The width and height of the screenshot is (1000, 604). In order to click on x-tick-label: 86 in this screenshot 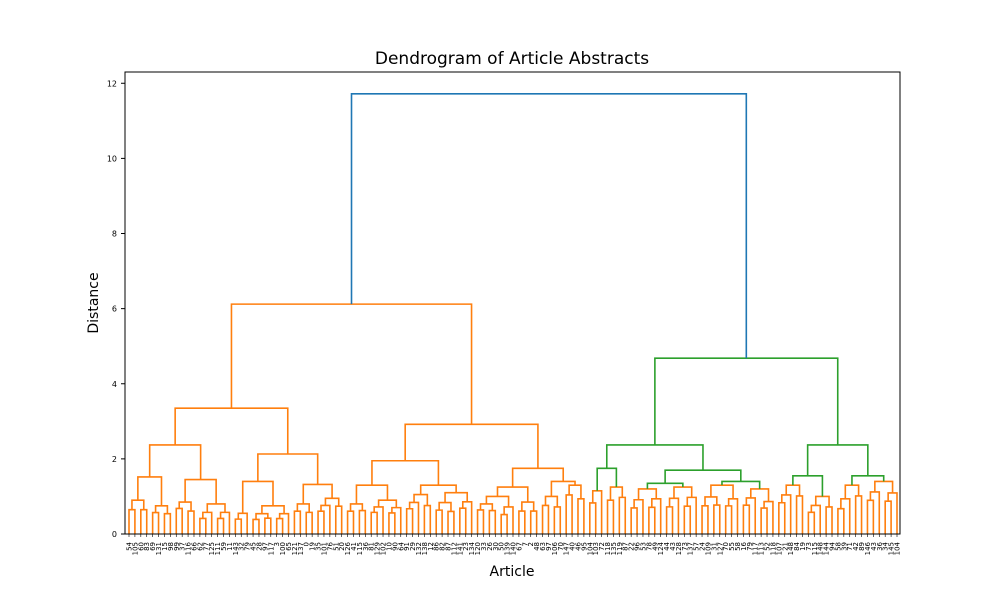, I will do `click(437, 545)`.